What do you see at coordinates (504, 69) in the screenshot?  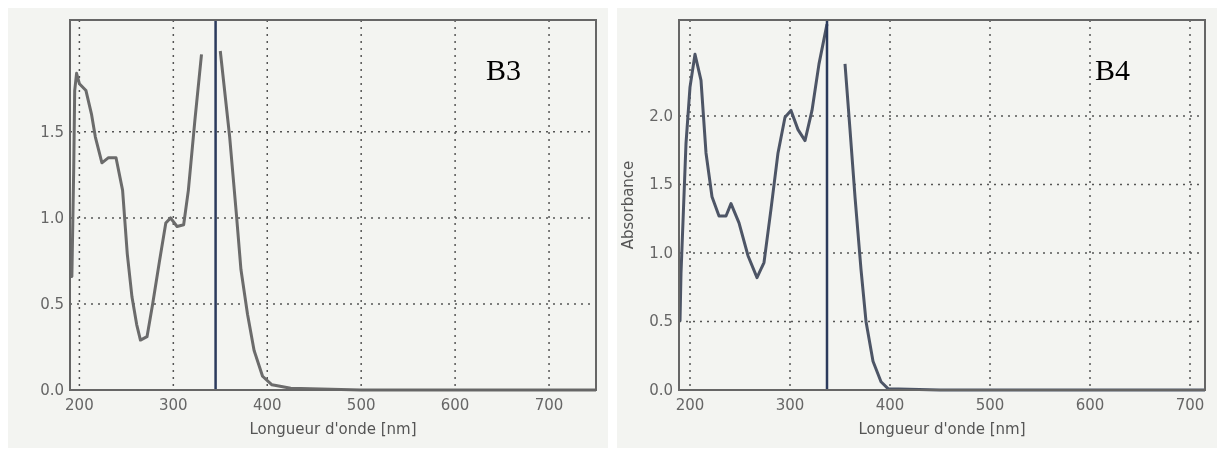 I see `annotation: B3` at bounding box center [504, 69].